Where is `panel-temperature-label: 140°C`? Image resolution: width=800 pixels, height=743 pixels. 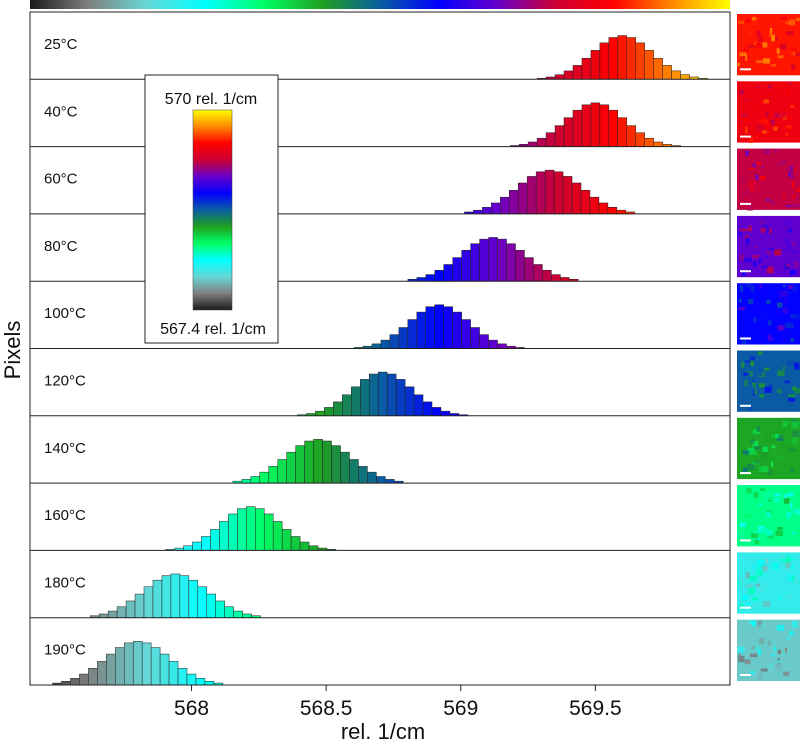 panel-temperature-label: 140°C is located at coordinates (65, 448).